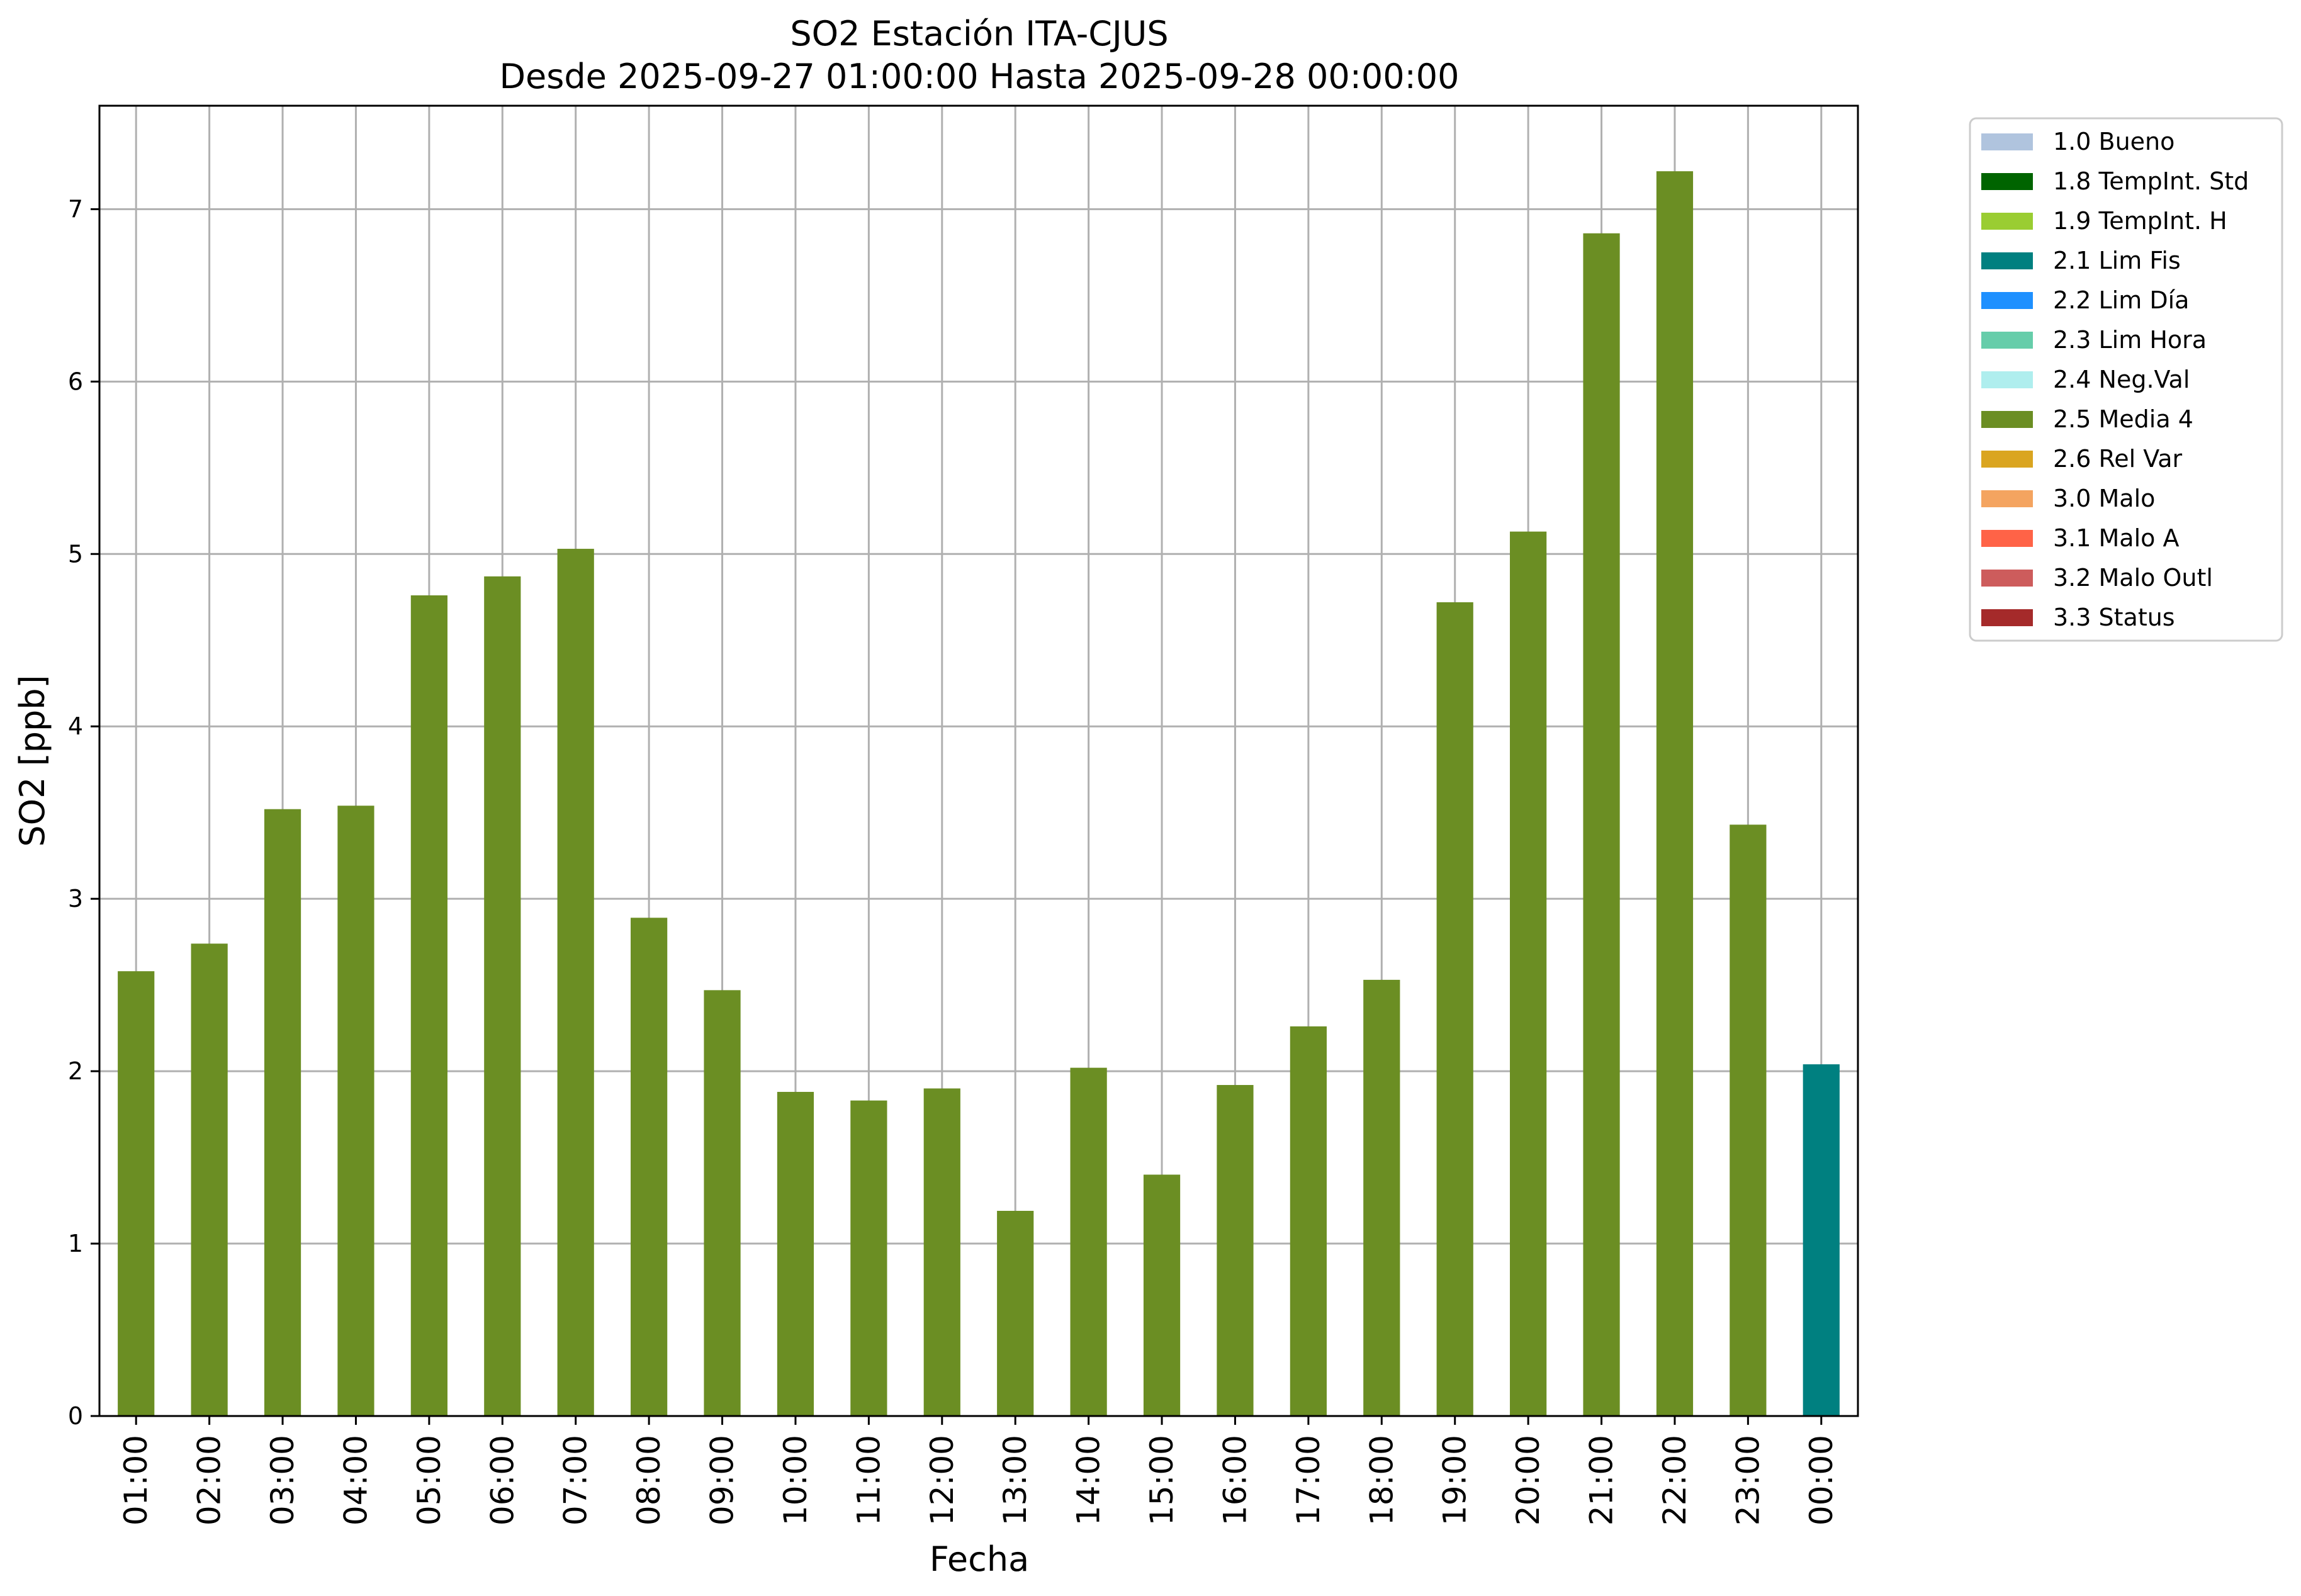 This screenshot has width=2301, height=1596. What do you see at coordinates (2130, 340) in the screenshot?
I see `legend-label: 2.3 Lim Hora` at bounding box center [2130, 340].